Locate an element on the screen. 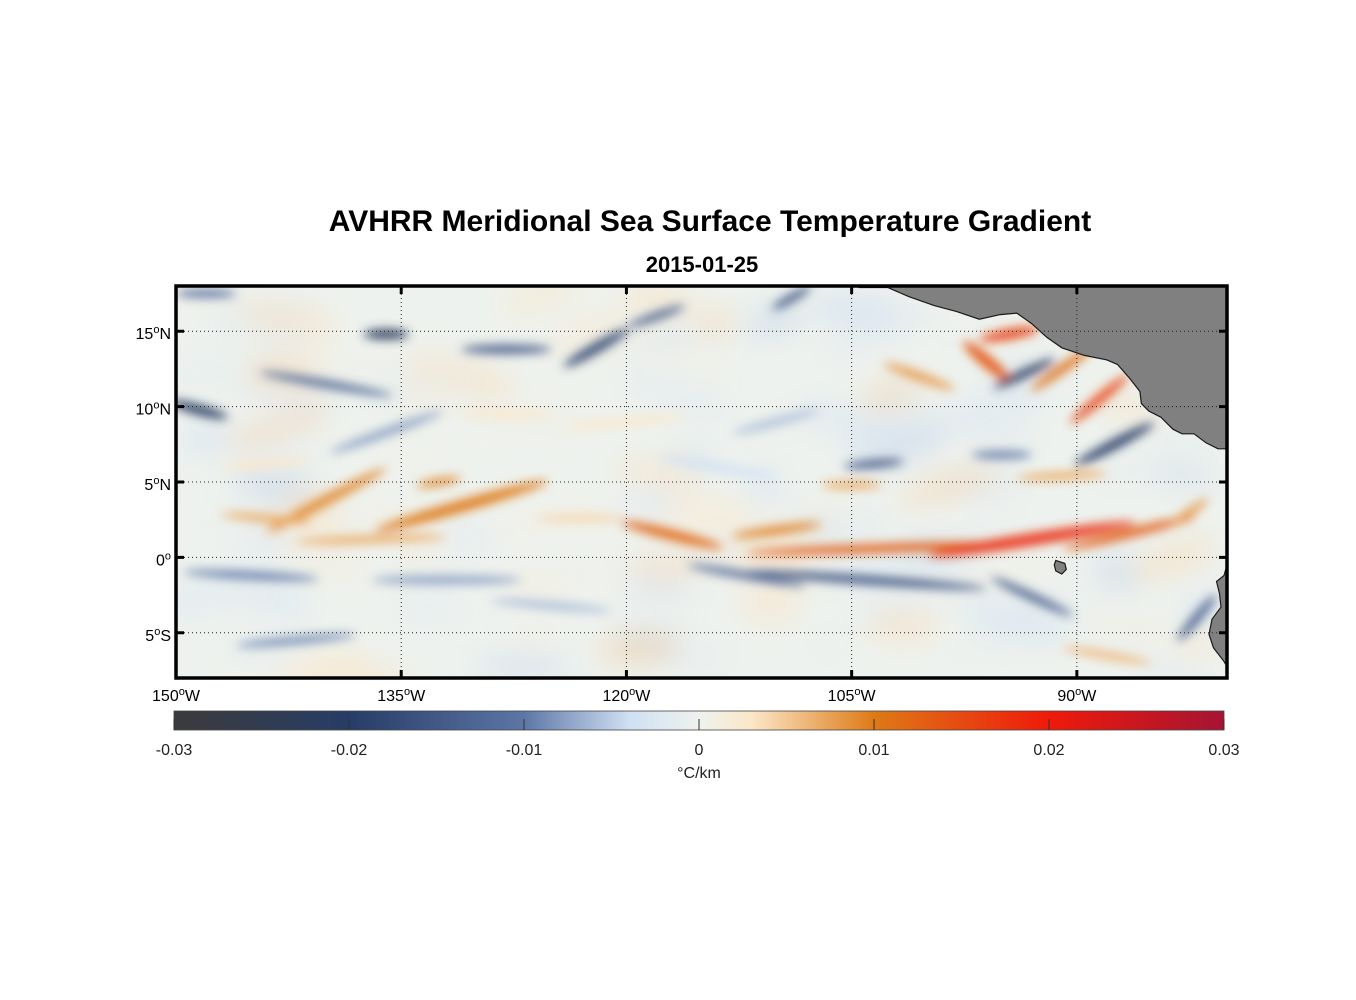 The height and width of the screenshot is (1000, 1356). central-america-land is located at coordinates (1042, 368).